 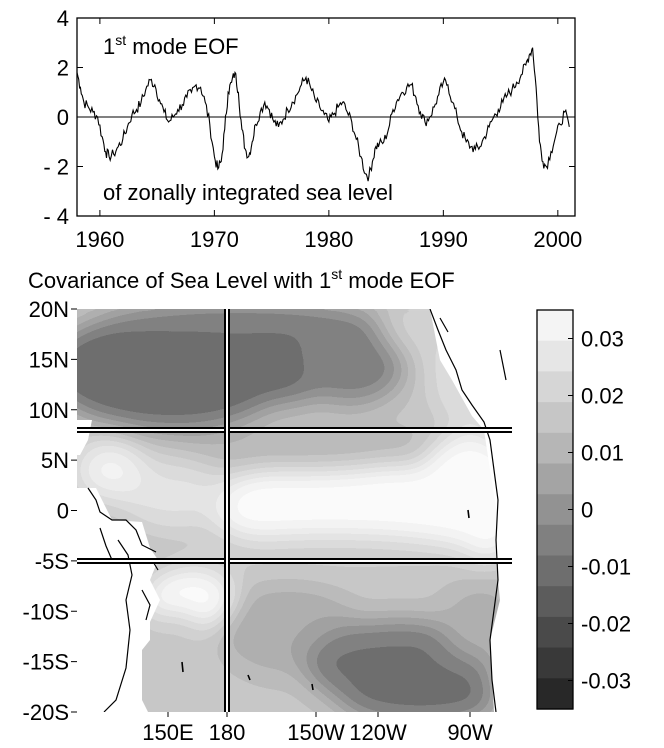 I want to click on lat-tick-label: 0, so click(x=63, y=511).